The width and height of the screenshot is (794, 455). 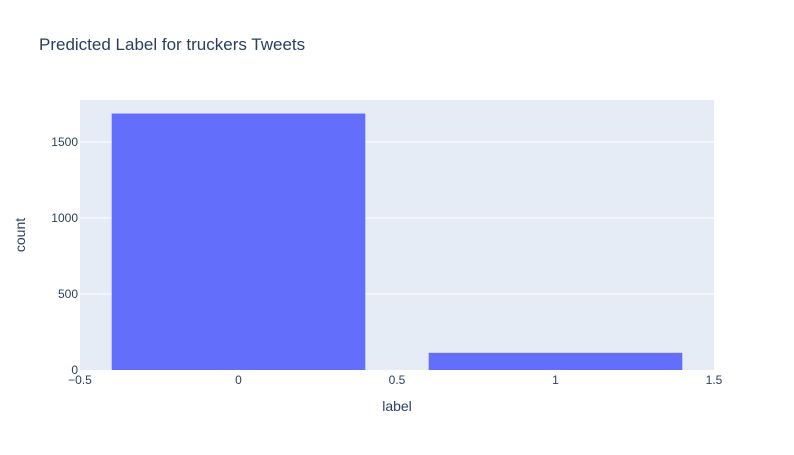 I want to click on x-tick-label: 1, so click(x=555, y=380).